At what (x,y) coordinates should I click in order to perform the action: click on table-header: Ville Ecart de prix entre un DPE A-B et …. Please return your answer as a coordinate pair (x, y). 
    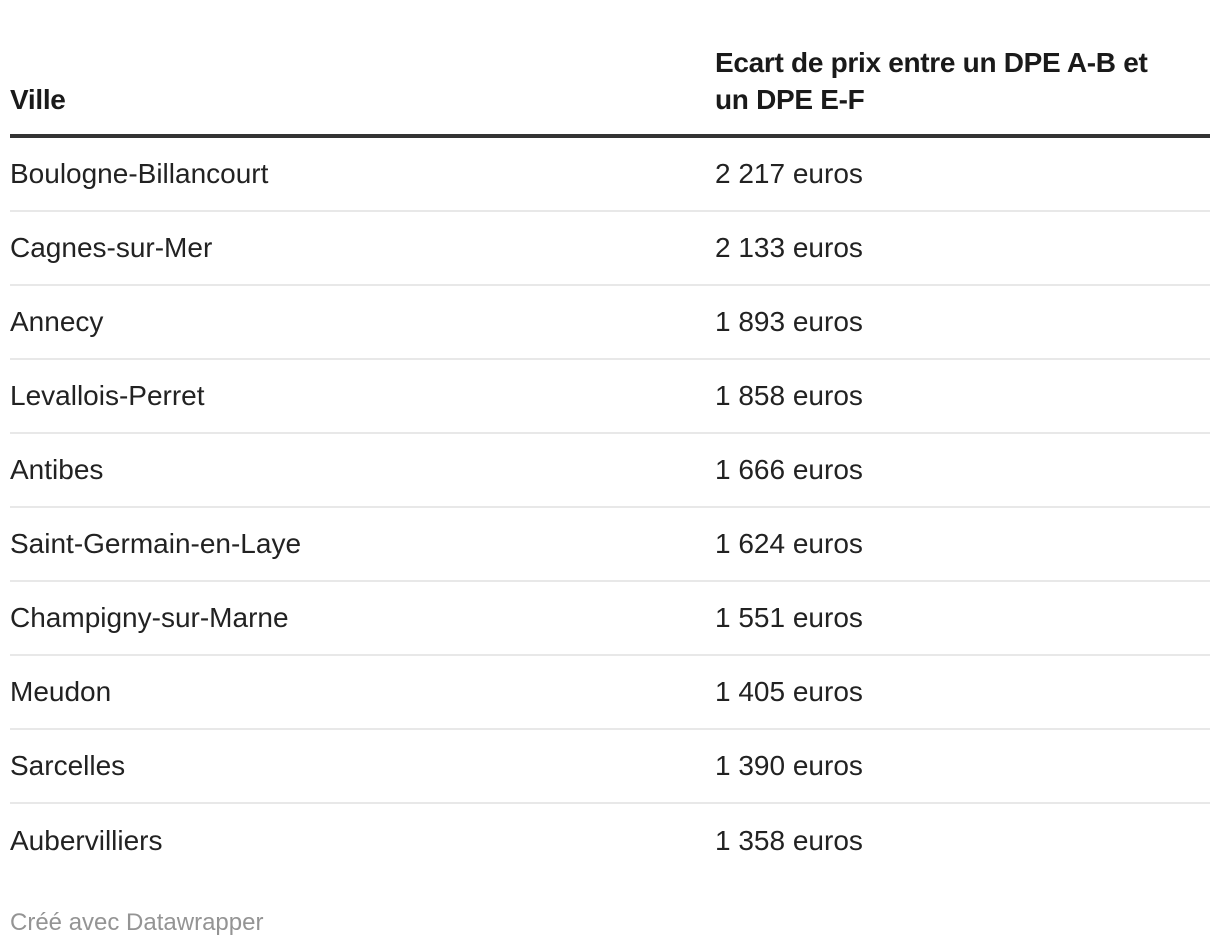
    Looking at the image, I should click on (610, 69).